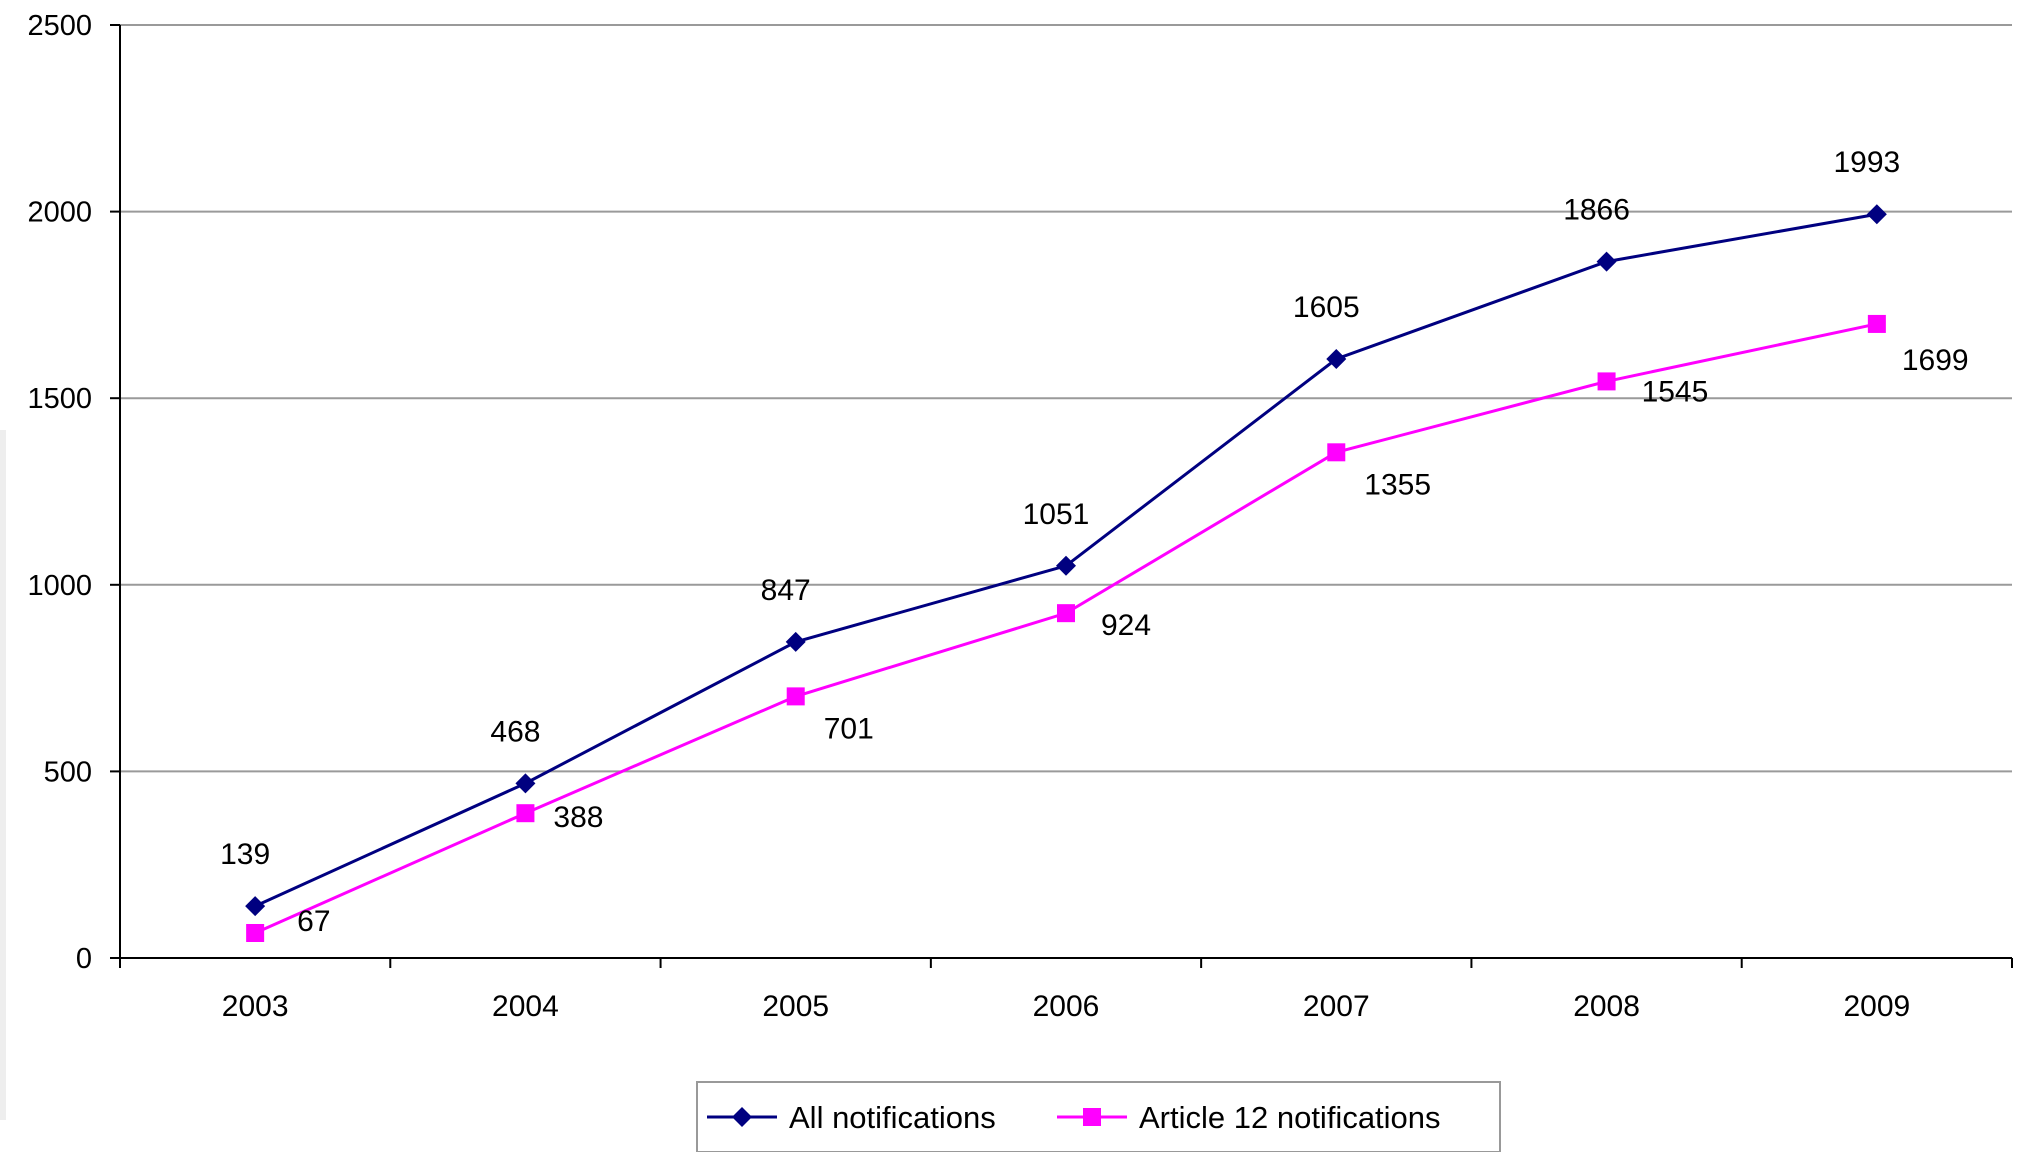  What do you see at coordinates (786, 590) in the screenshot?
I see `data-label-all-notifications: 847` at bounding box center [786, 590].